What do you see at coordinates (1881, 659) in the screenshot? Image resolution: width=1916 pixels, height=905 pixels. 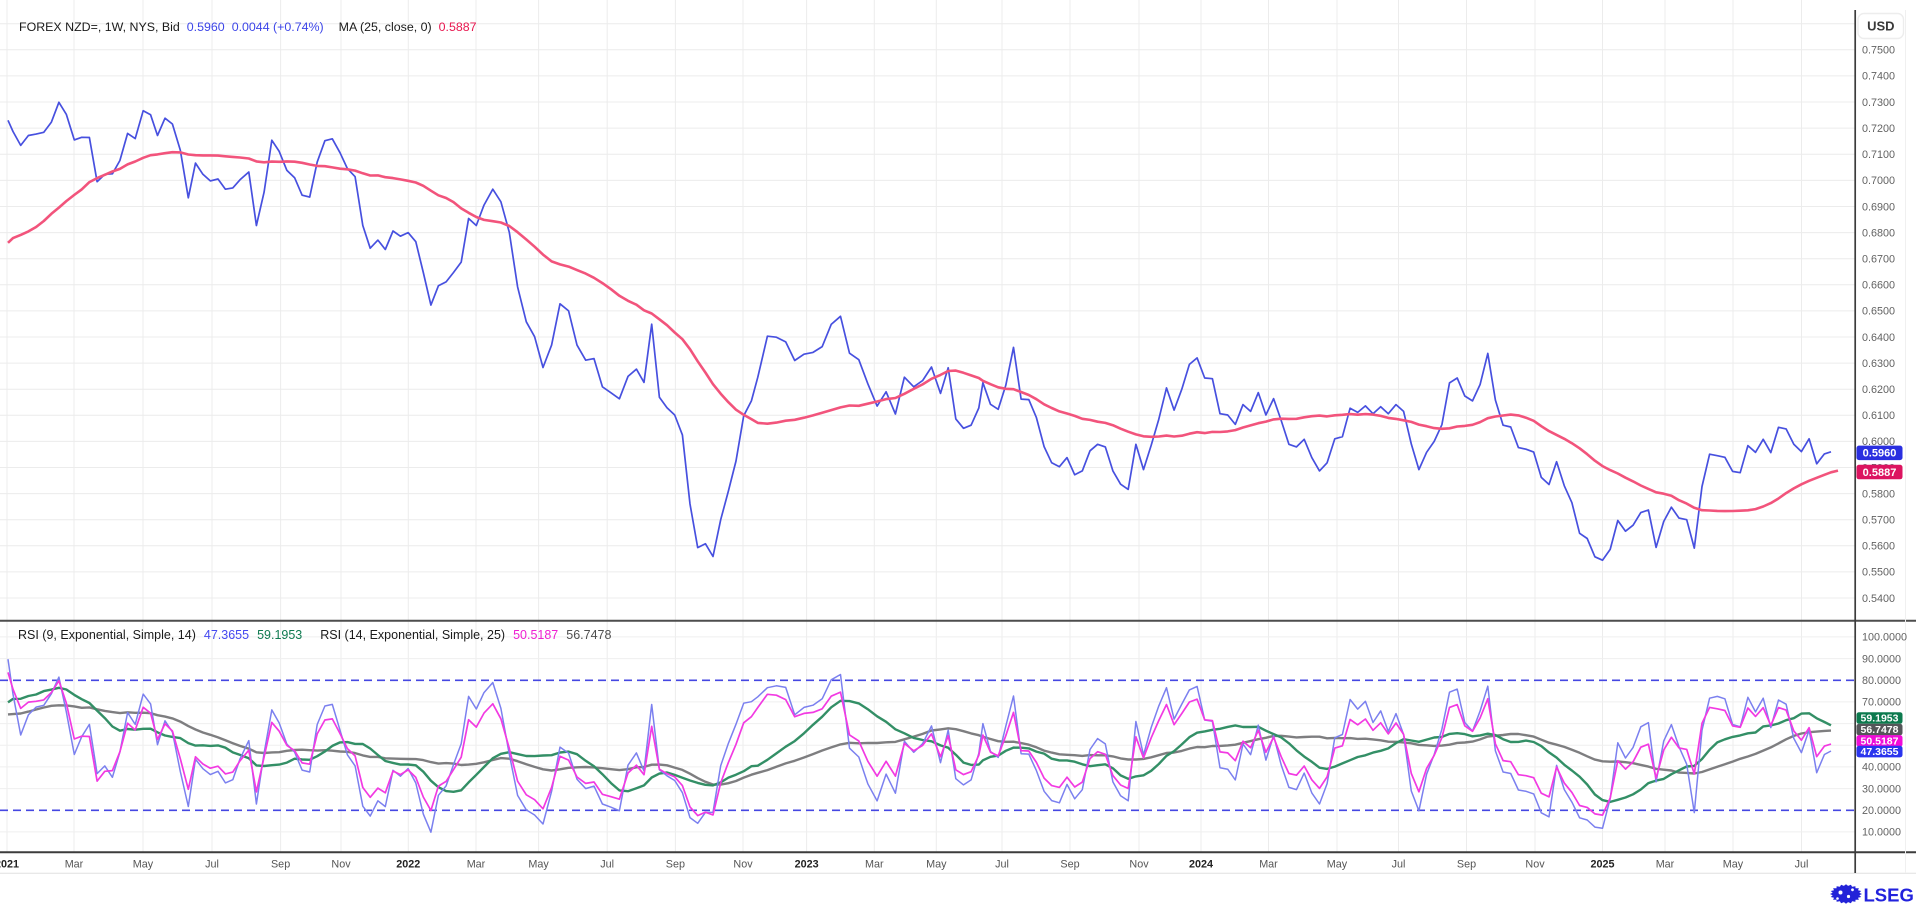 I see `svg-text: 90.0000` at bounding box center [1881, 659].